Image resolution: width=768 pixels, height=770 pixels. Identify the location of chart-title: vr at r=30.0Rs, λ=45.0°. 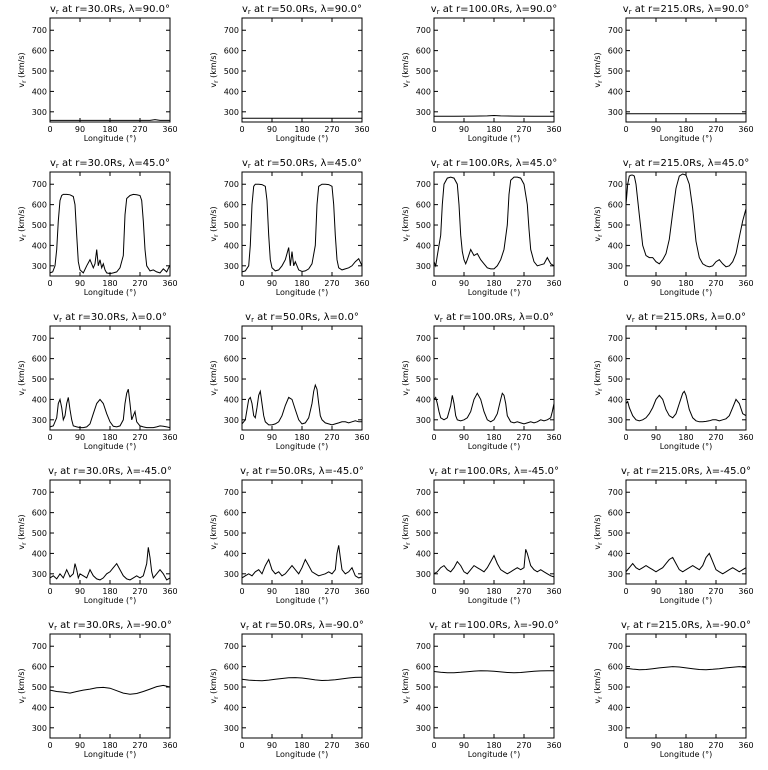
(110, 164).